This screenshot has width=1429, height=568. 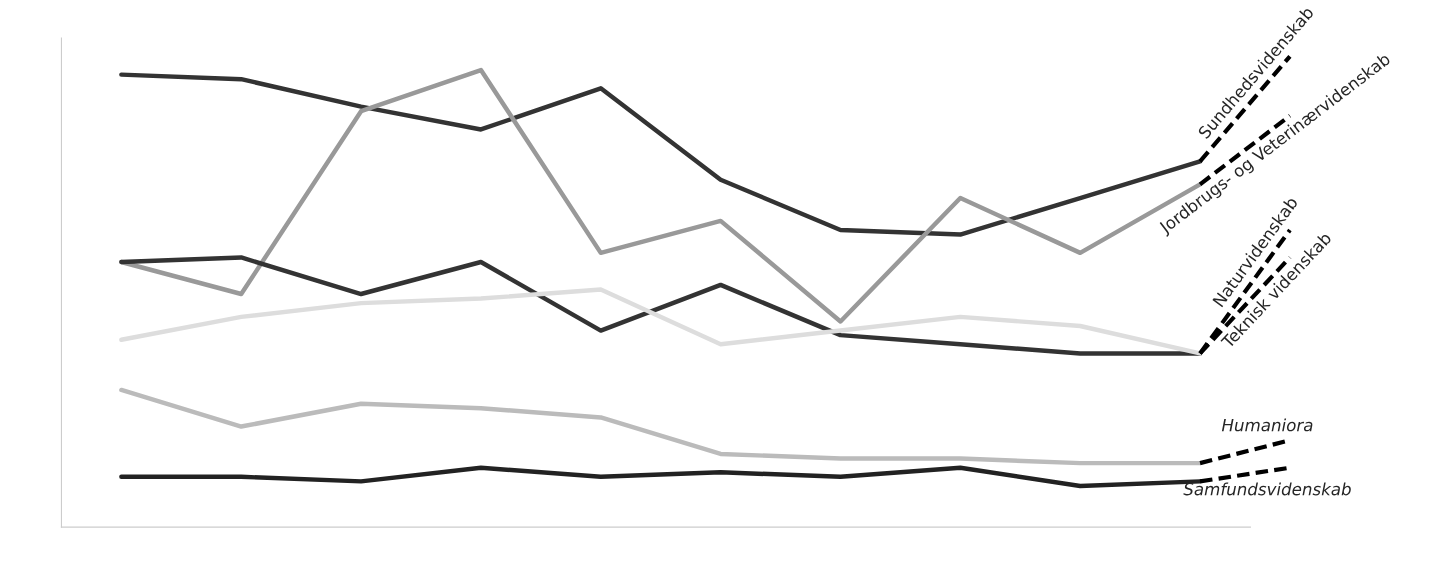 What do you see at coordinates (1267, 489) in the screenshot?
I see `series-label: Samfundsvidenskab` at bounding box center [1267, 489].